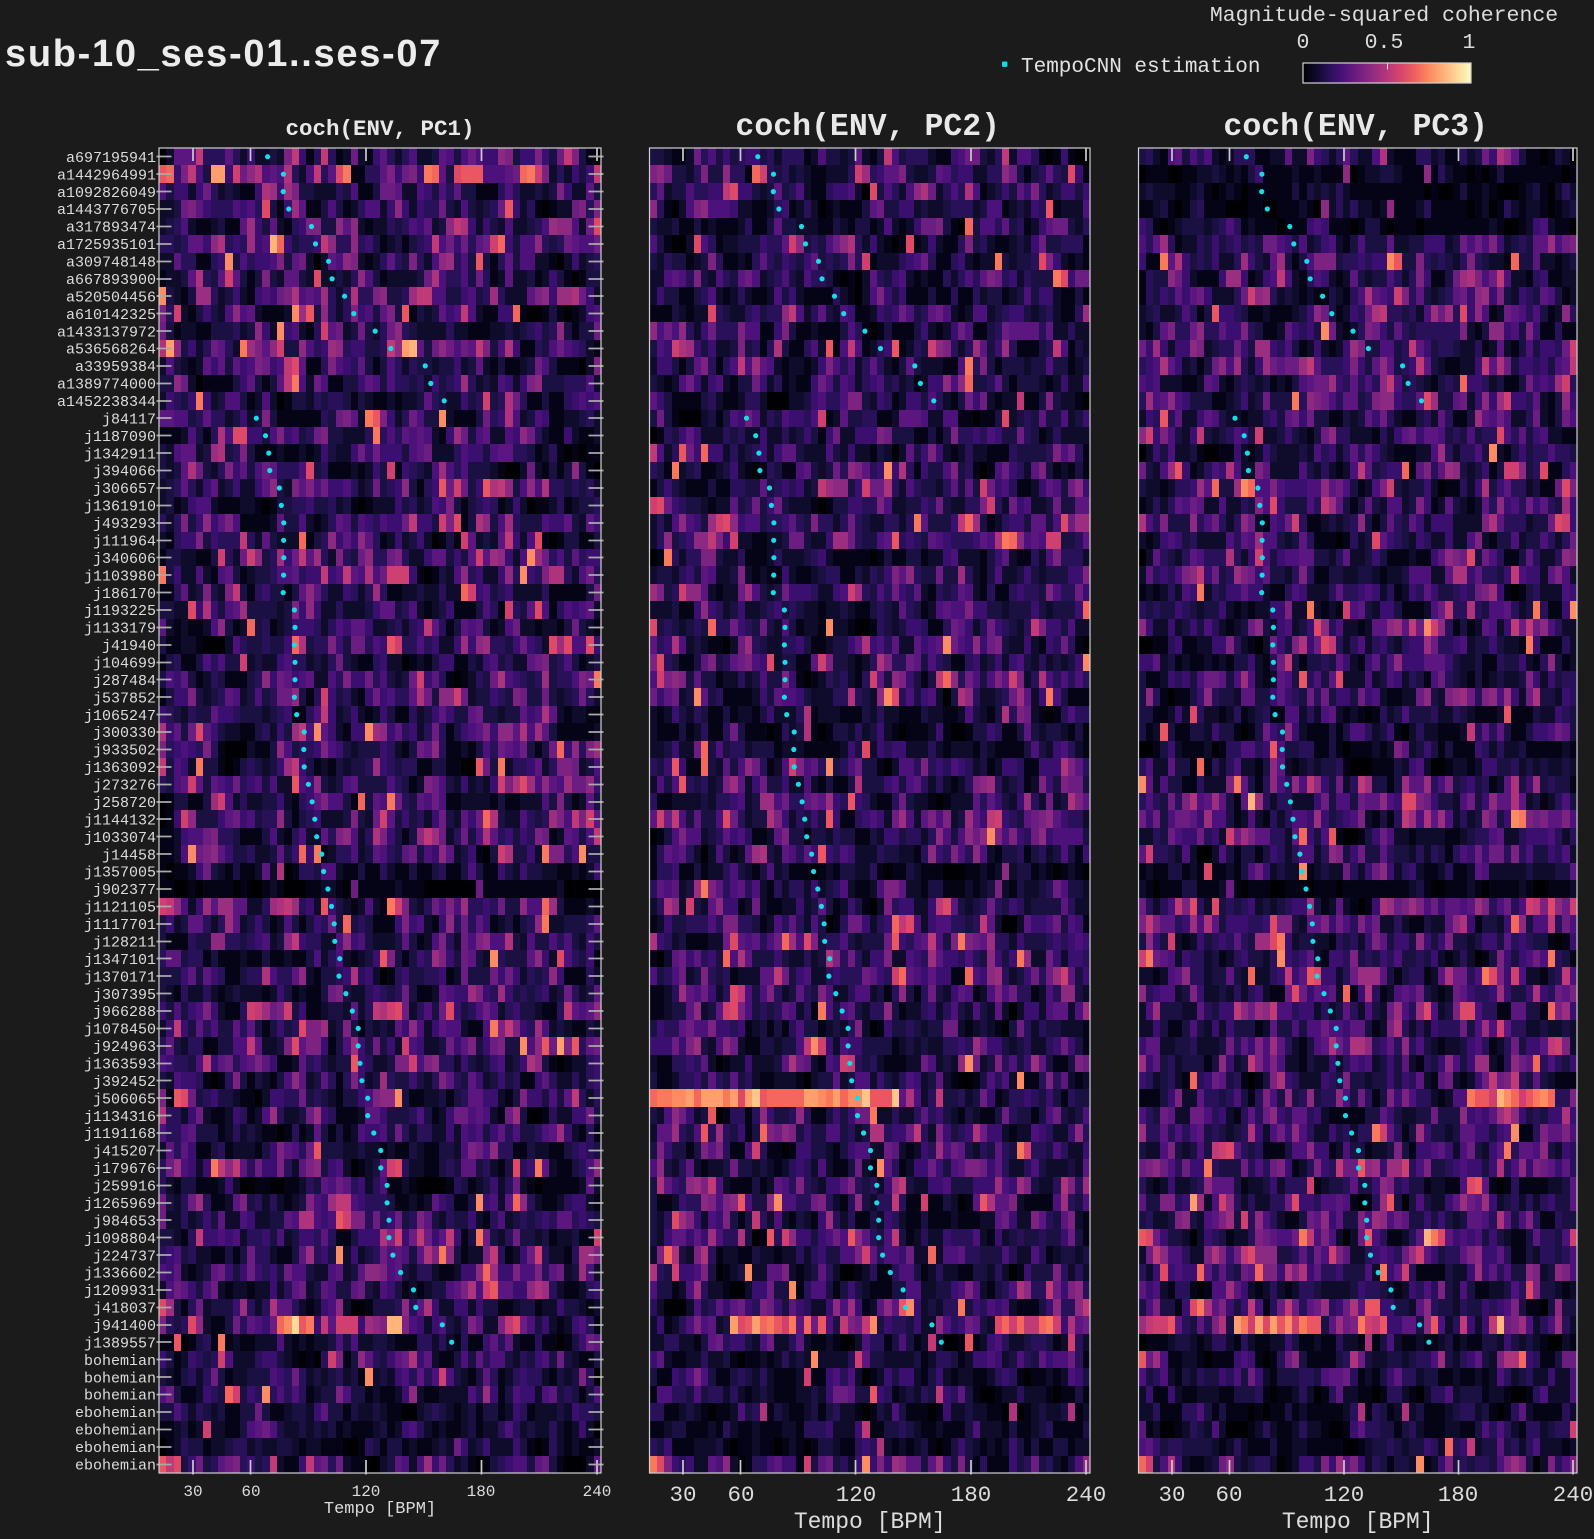 The height and width of the screenshot is (1539, 1594). Describe the element at coordinates (111, 280) in the screenshot. I see `svg-text: a667893900` at that location.